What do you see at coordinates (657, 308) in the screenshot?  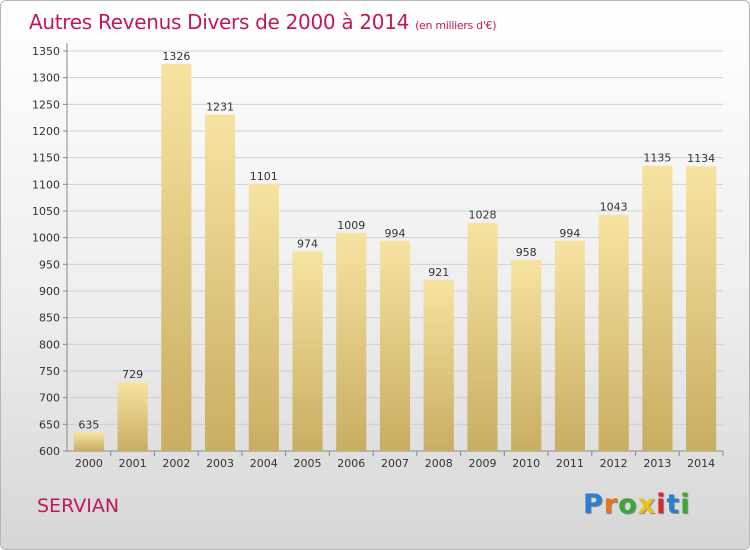 I see `bar-2013` at bounding box center [657, 308].